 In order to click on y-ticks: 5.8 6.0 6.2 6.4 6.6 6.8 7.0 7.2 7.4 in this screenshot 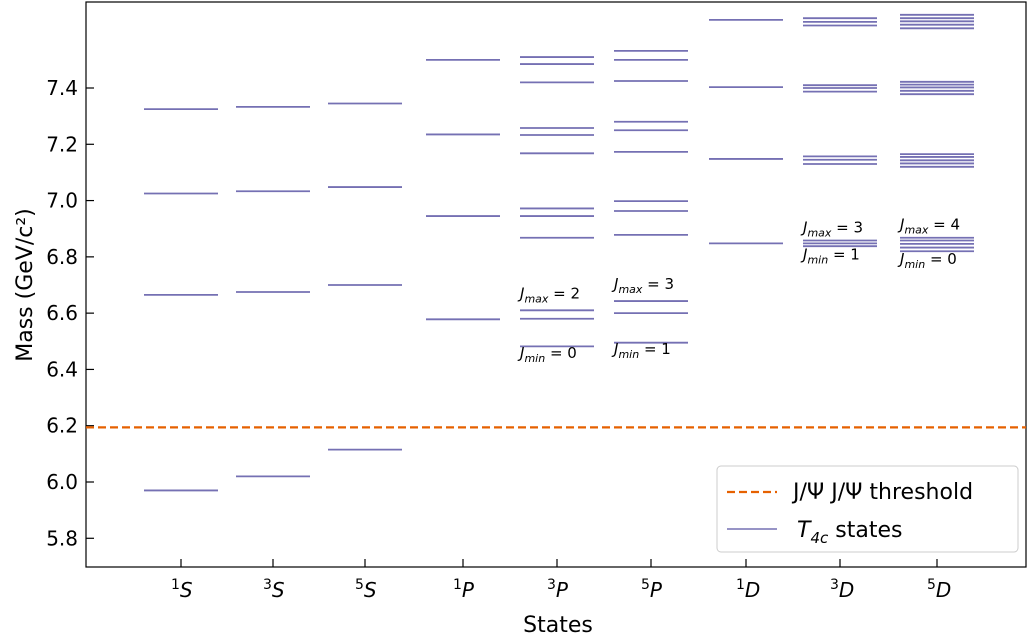, I will do `click(70, 313)`.